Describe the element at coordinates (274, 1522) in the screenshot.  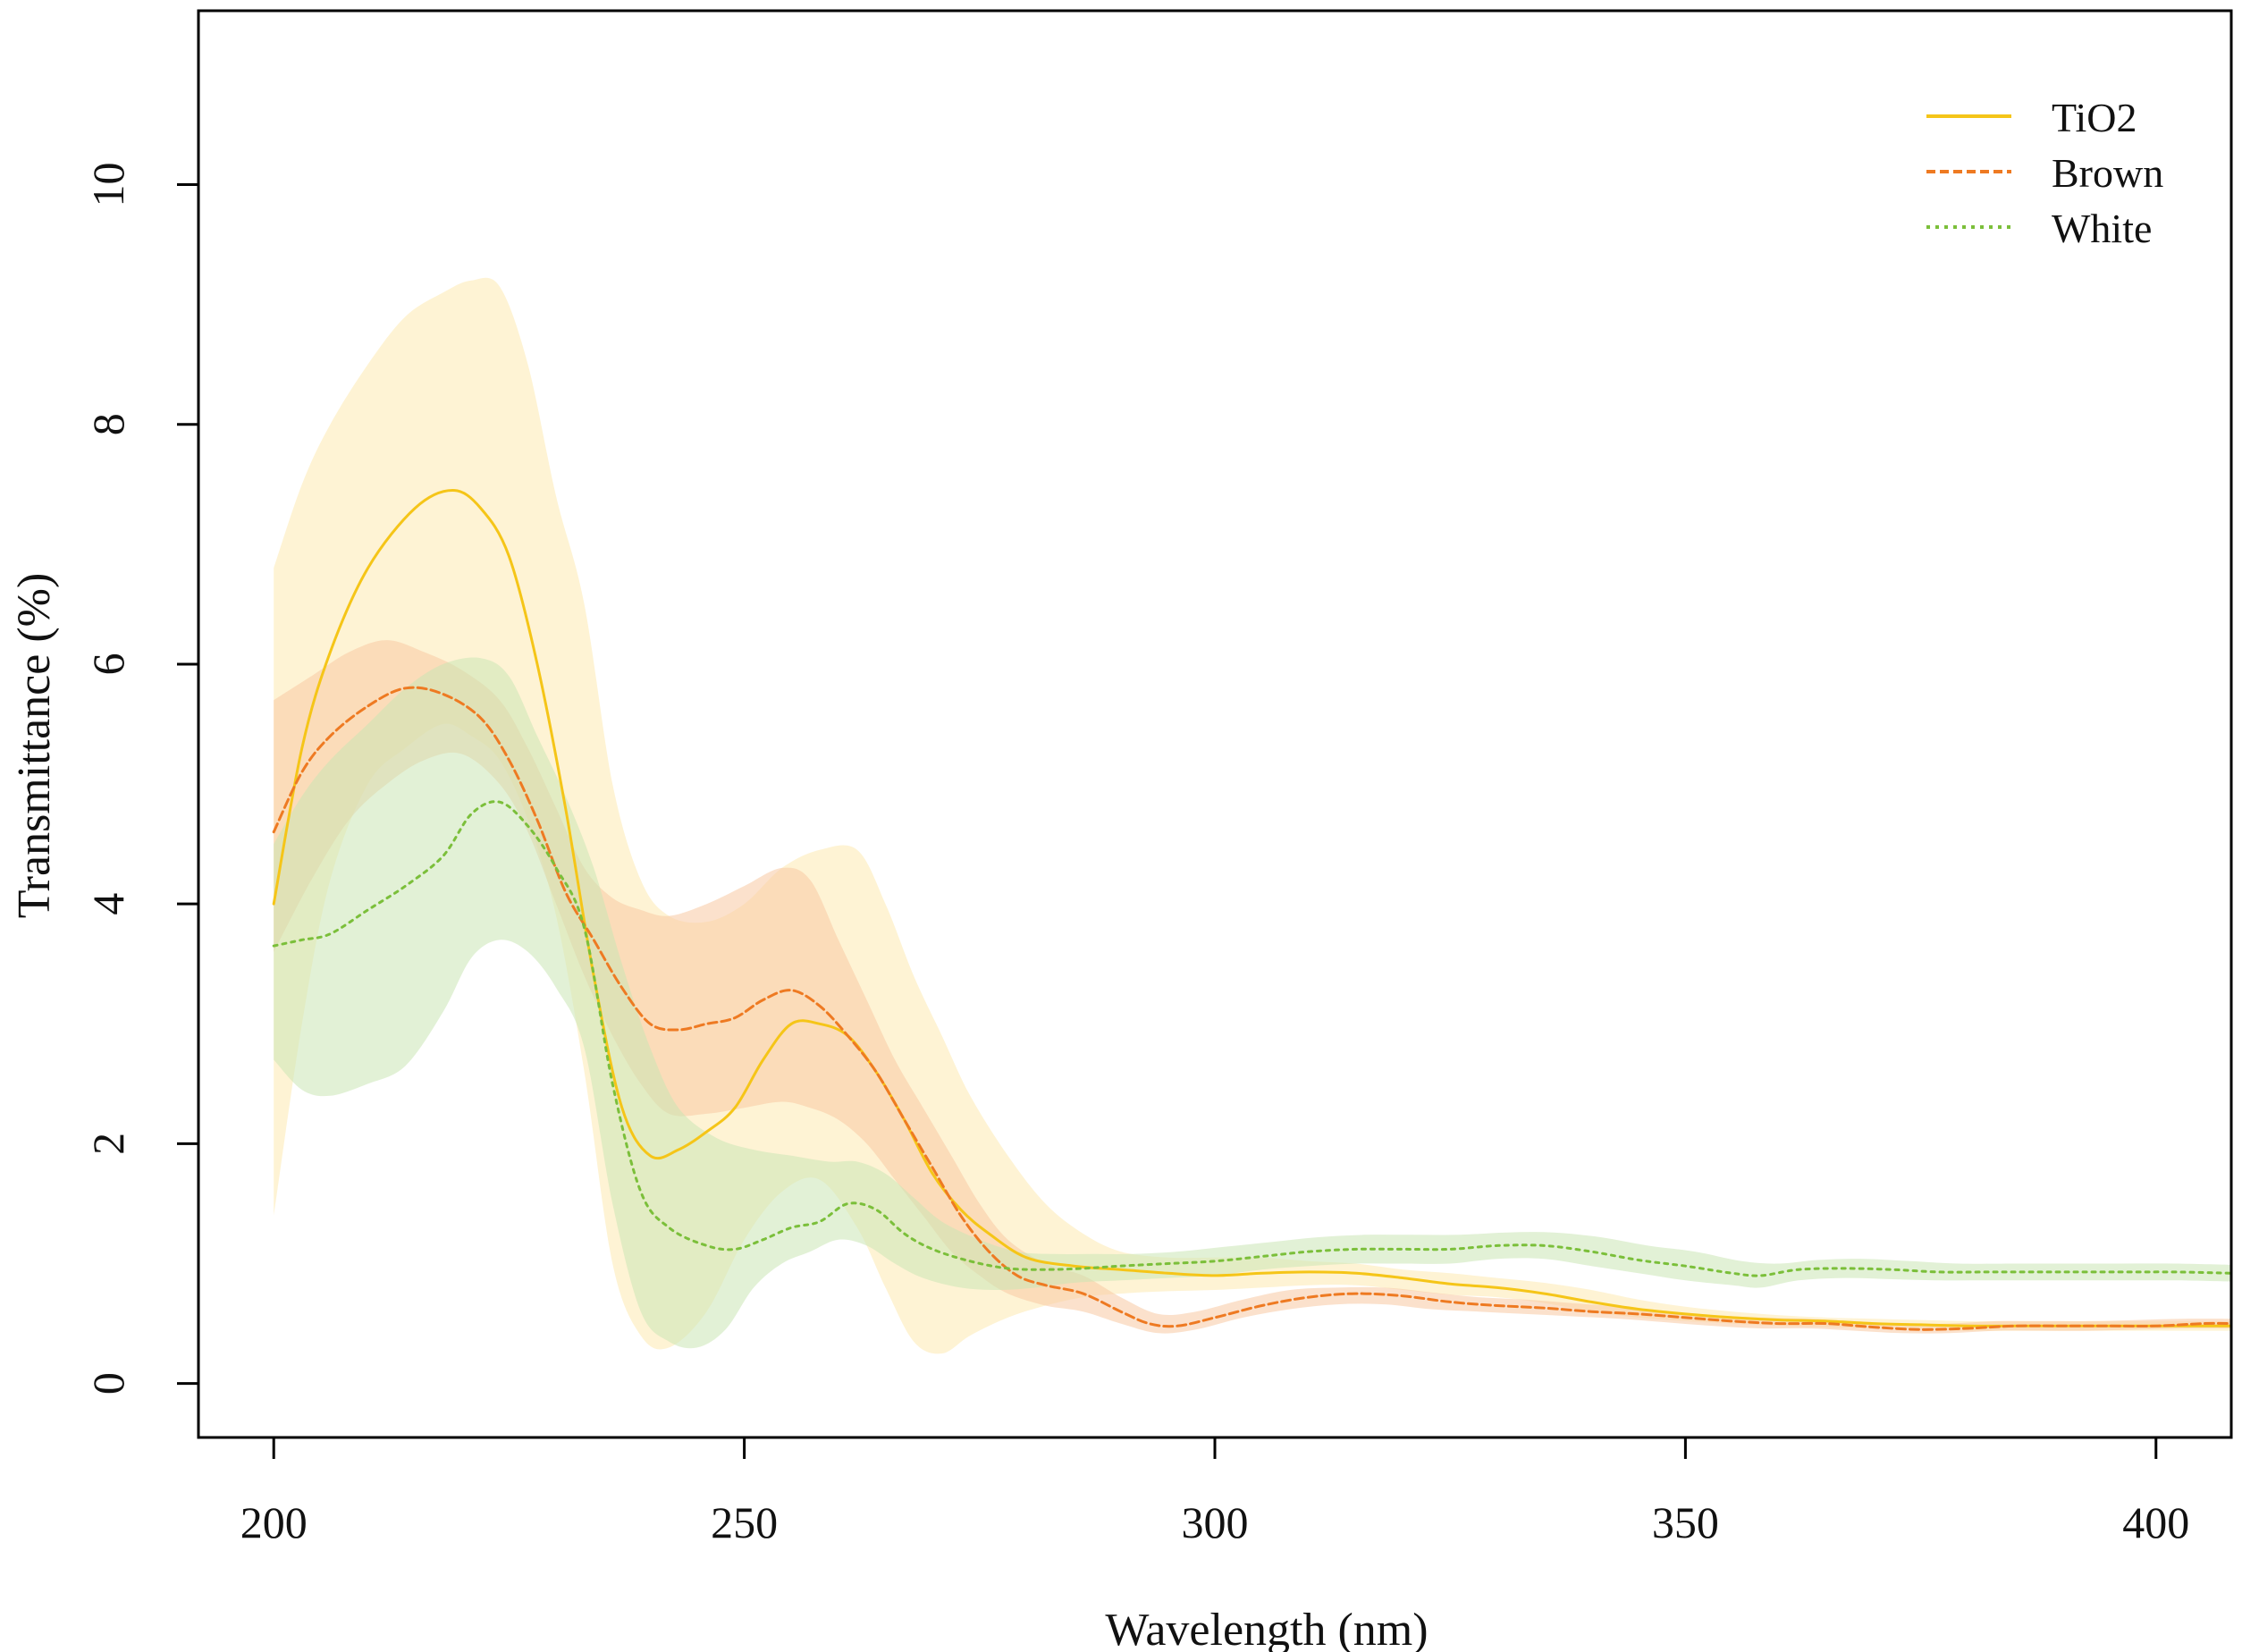
I see `x-tick-label: 200` at that location.